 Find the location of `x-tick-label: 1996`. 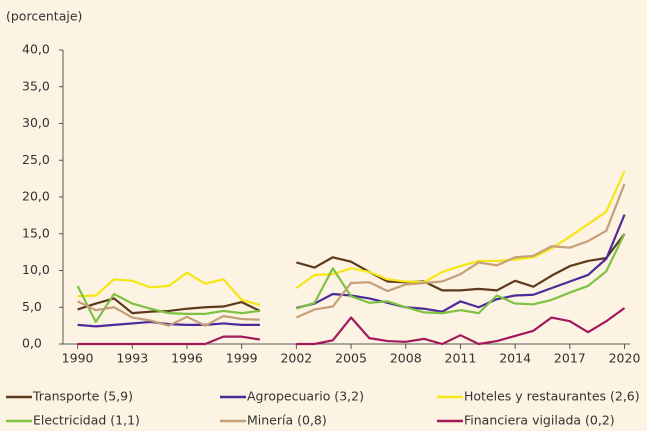

x-tick-label: 1996 is located at coordinates (187, 358).